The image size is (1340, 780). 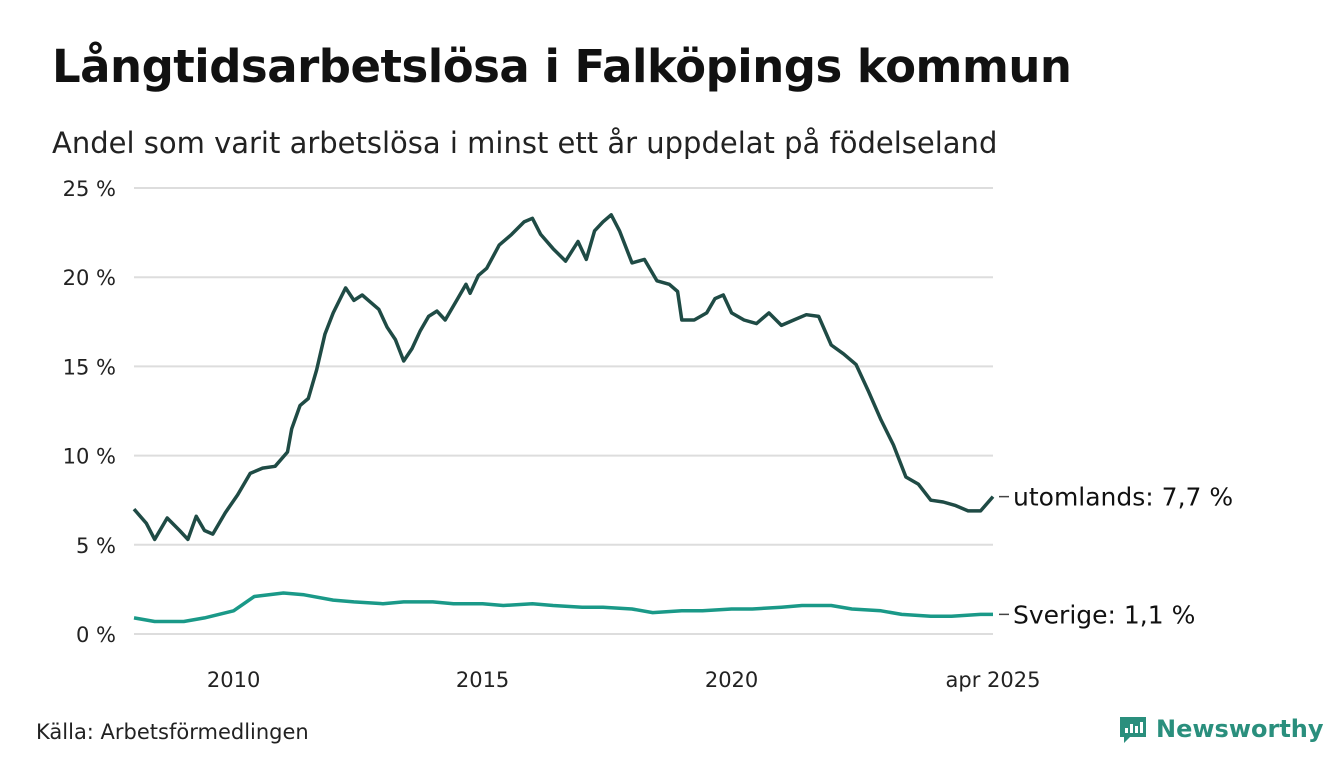 What do you see at coordinates (172, 732) in the screenshot?
I see `source-note: Källa: Arbetsförmedlingen` at bounding box center [172, 732].